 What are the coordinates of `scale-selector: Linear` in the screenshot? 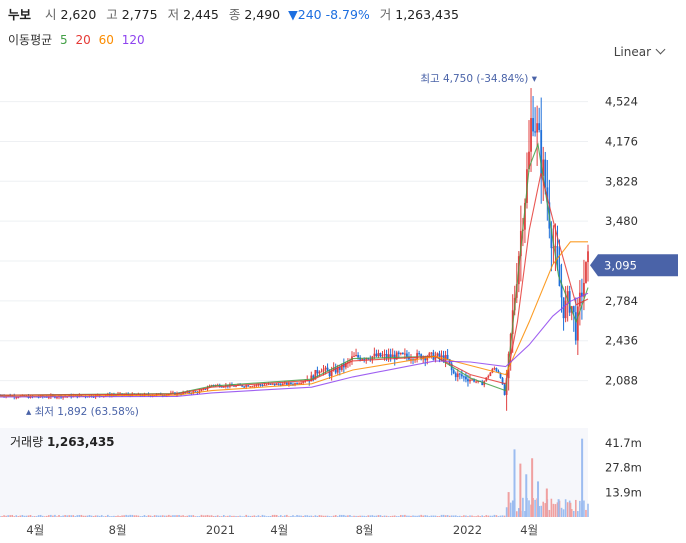 It's located at (640, 51).